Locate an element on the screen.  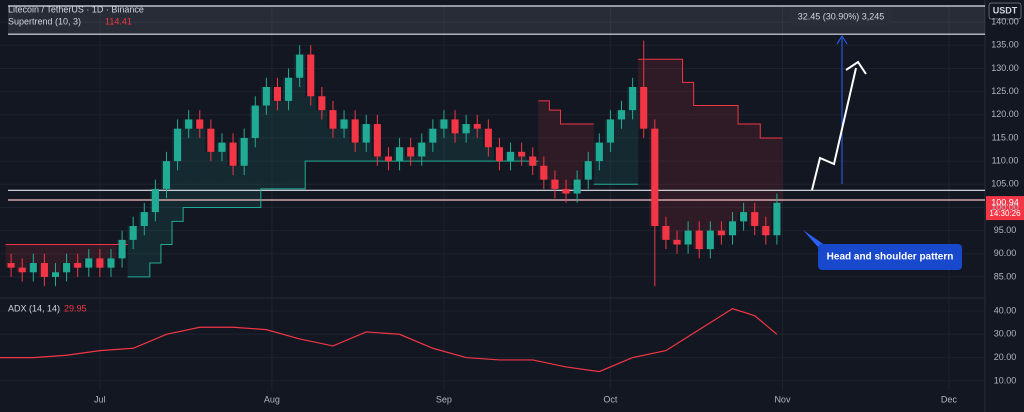
y-tick-label: 100.00 is located at coordinates (1005, 207).